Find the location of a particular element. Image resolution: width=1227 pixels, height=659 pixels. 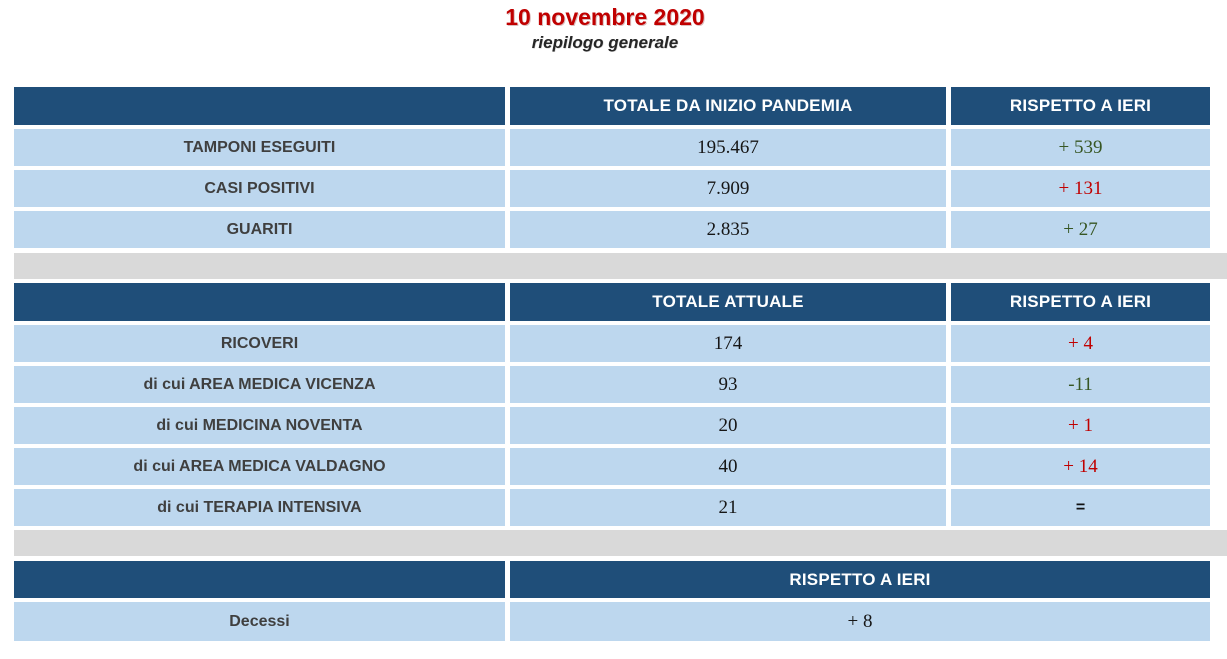

row-value: 195.467 is located at coordinates (728, 147).